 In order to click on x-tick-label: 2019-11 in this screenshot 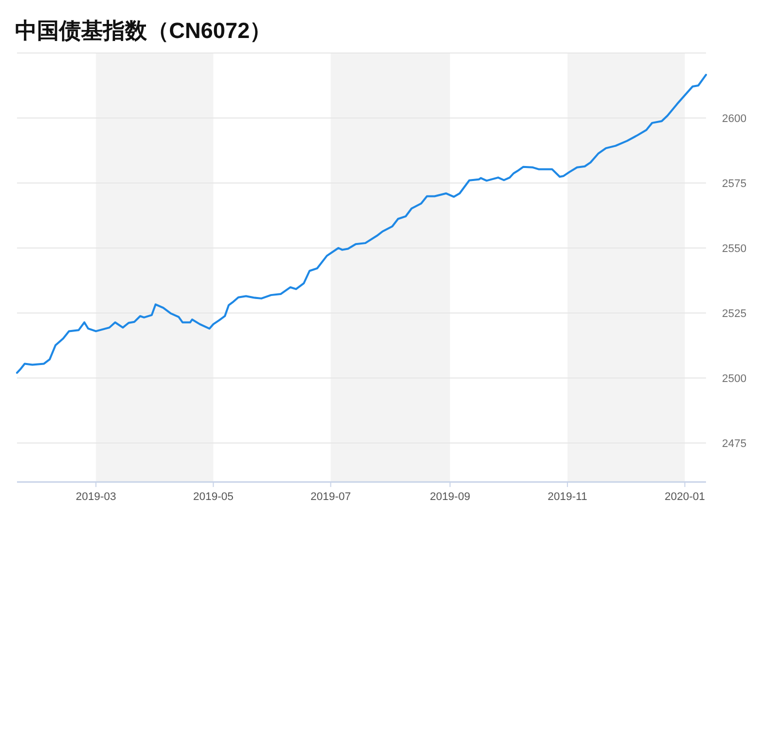, I will do `click(568, 497)`.